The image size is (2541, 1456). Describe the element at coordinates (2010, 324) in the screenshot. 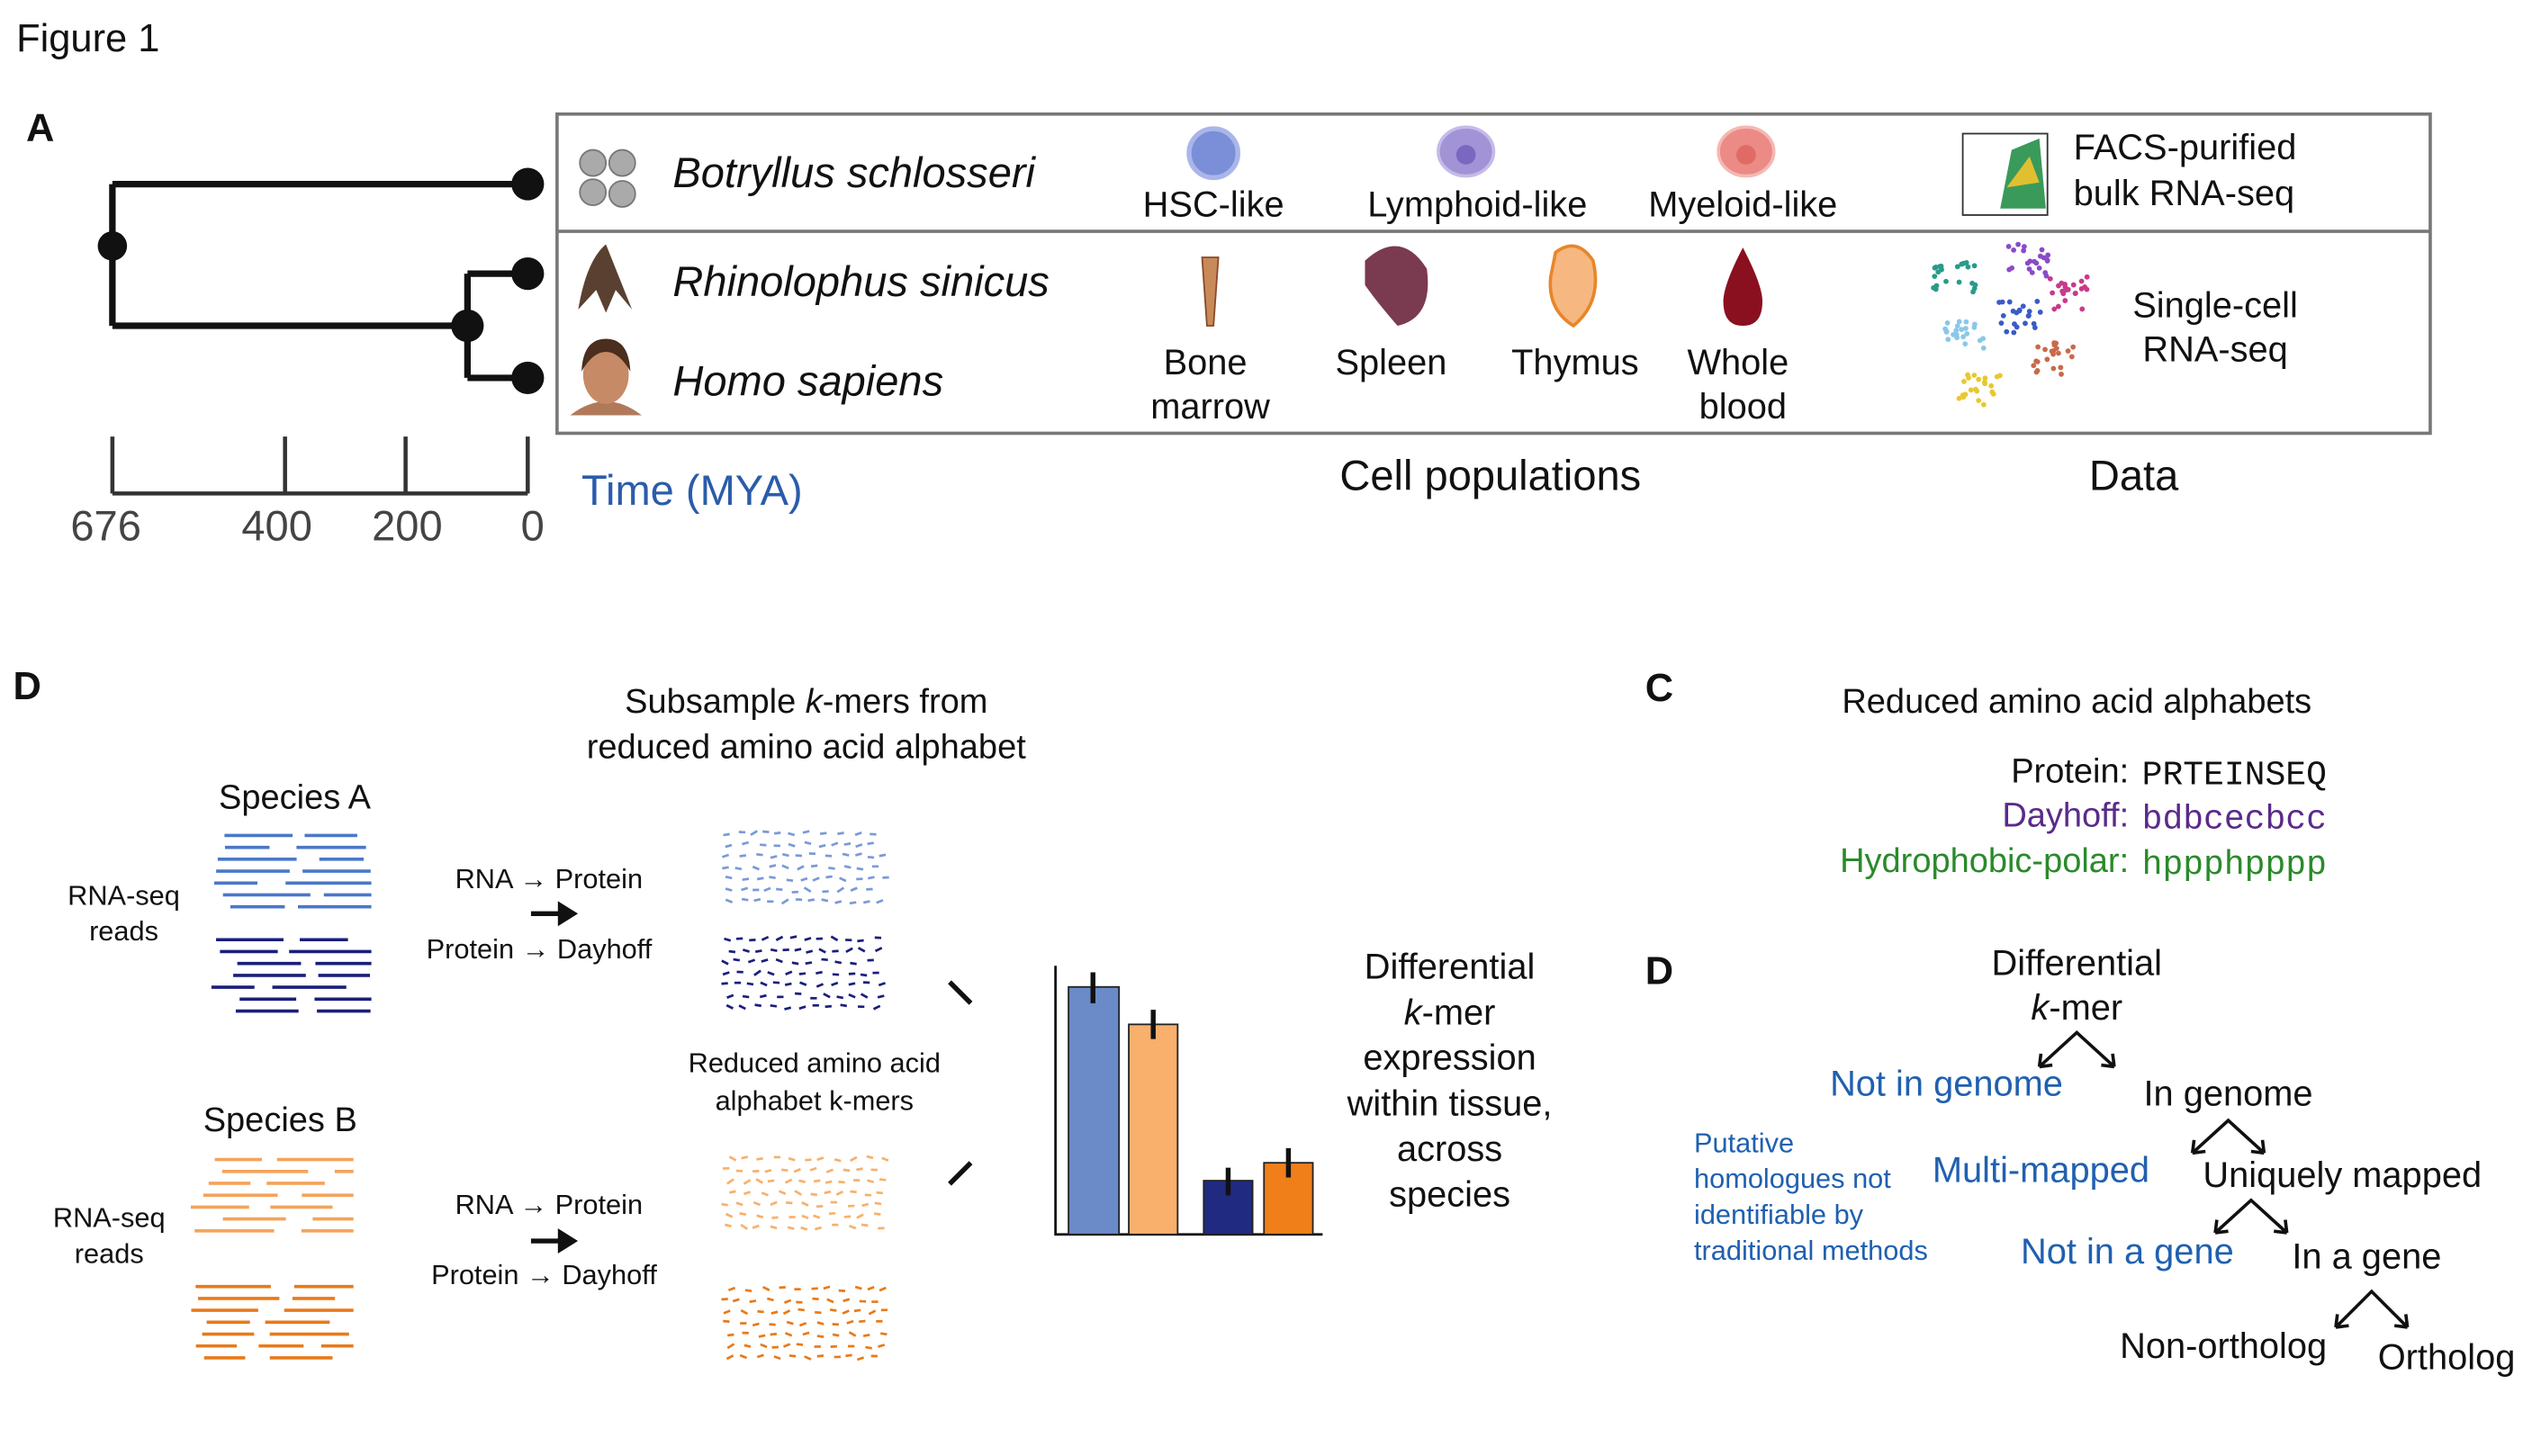

I see `umap-icon` at that location.